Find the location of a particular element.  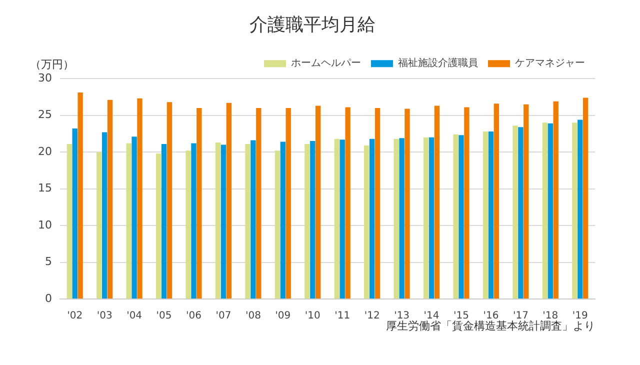

legend-label: ホームヘルパー is located at coordinates (326, 64).